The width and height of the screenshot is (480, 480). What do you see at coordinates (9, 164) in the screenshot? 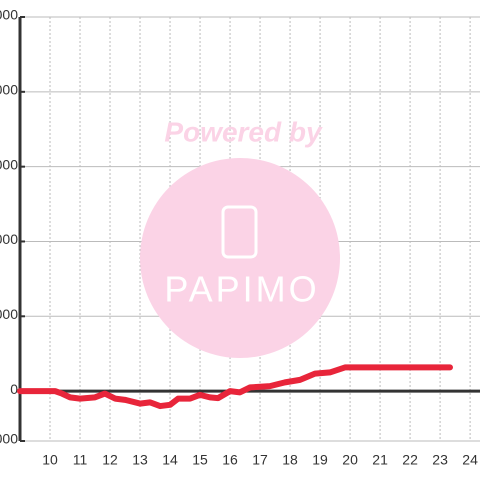
I see `y-tick-label: 90,000` at bounding box center [9, 164].